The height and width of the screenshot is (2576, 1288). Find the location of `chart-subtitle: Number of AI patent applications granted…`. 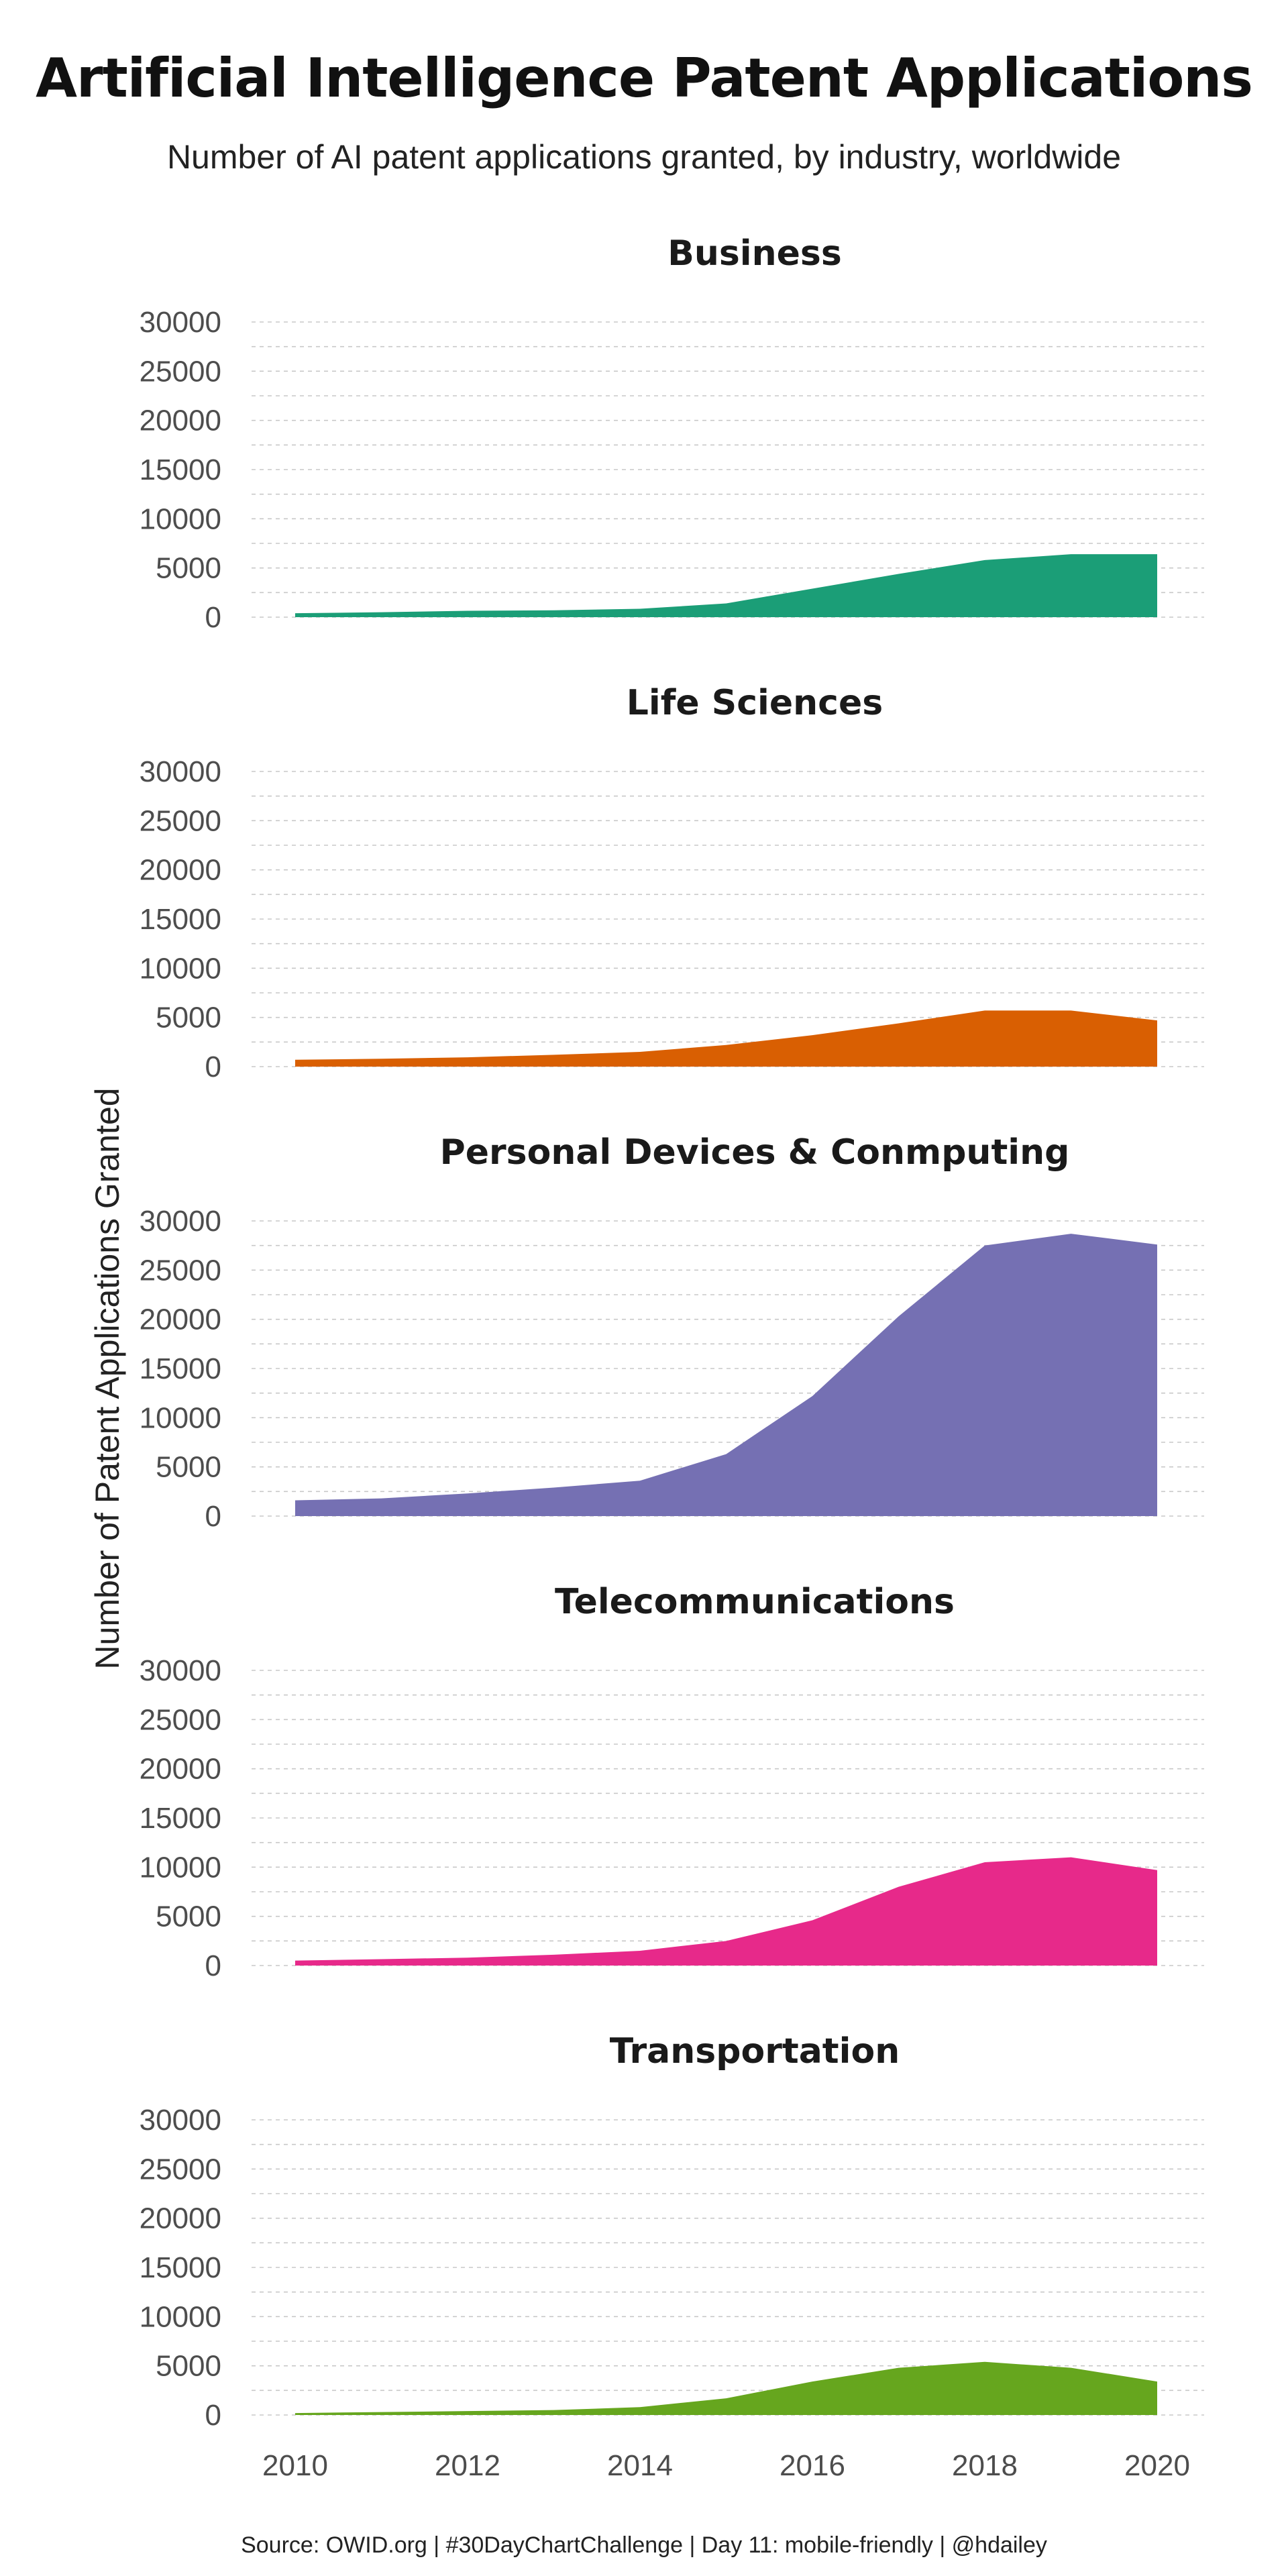

chart-subtitle: Number of AI patent applications granted… is located at coordinates (644, 157).